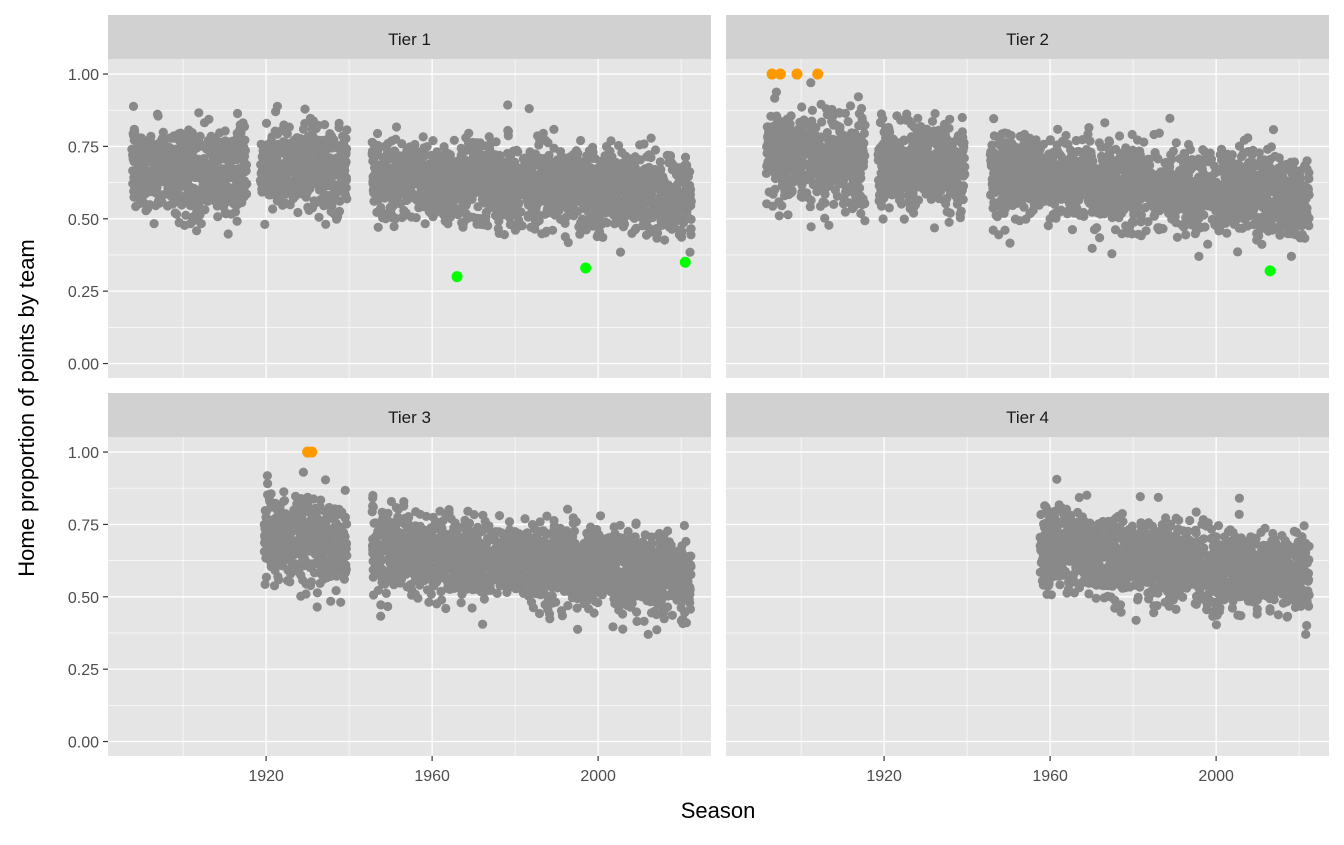  Describe the element at coordinates (409, 39) in the screenshot. I see `facet-strip-label: Tier 1` at that location.